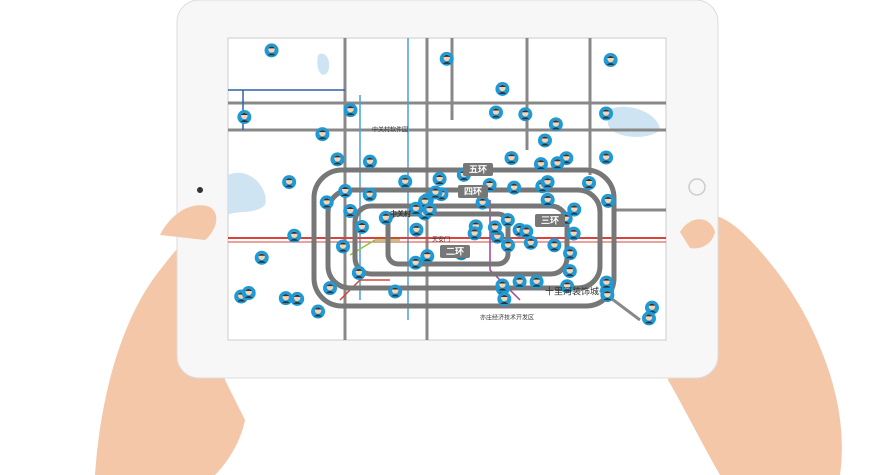 This screenshot has height=475, width=877. I want to click on home-button, so click(697, 187).